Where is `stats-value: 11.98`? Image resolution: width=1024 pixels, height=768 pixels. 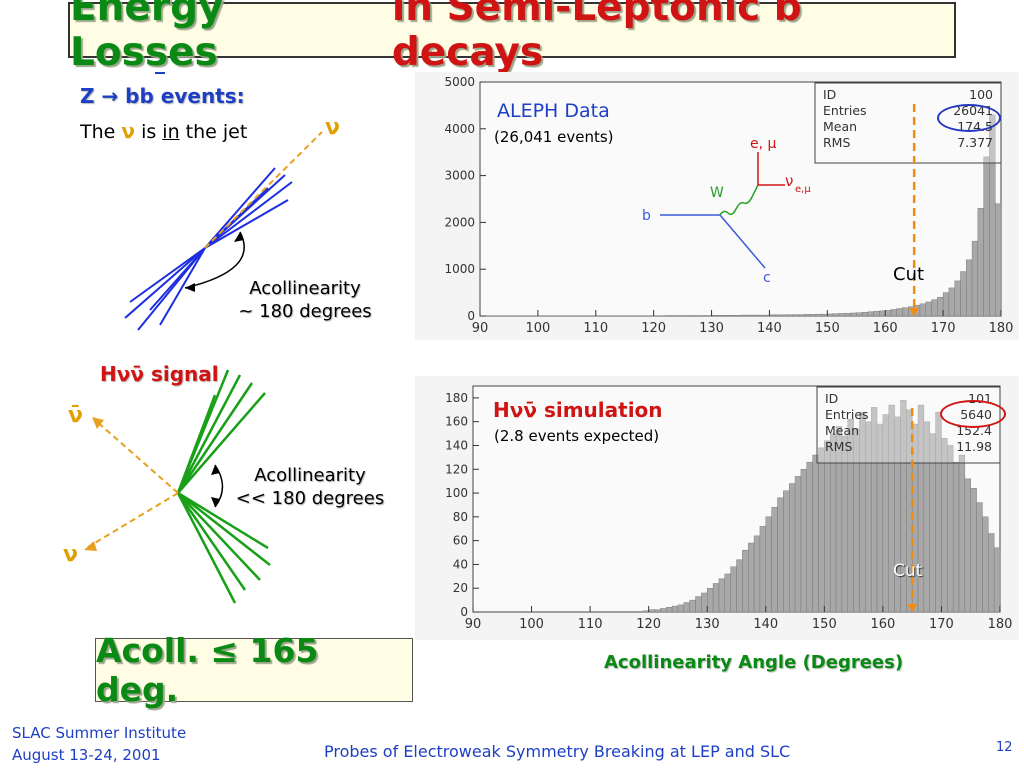 stats-value: 11.98 is located at coordinates (974, 446).